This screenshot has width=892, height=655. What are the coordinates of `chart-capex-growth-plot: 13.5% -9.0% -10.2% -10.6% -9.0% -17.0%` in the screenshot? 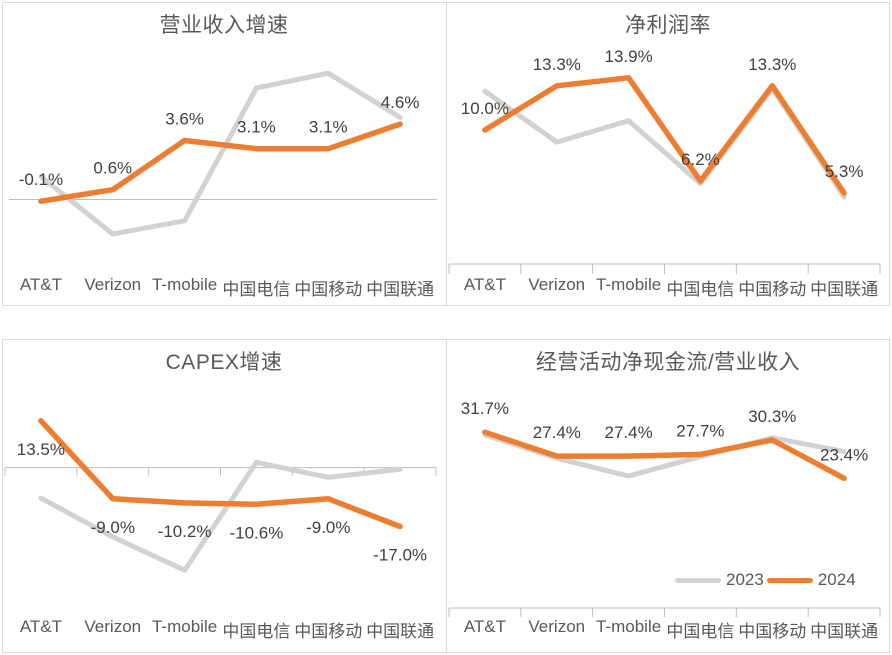 It's located at (220, 495).